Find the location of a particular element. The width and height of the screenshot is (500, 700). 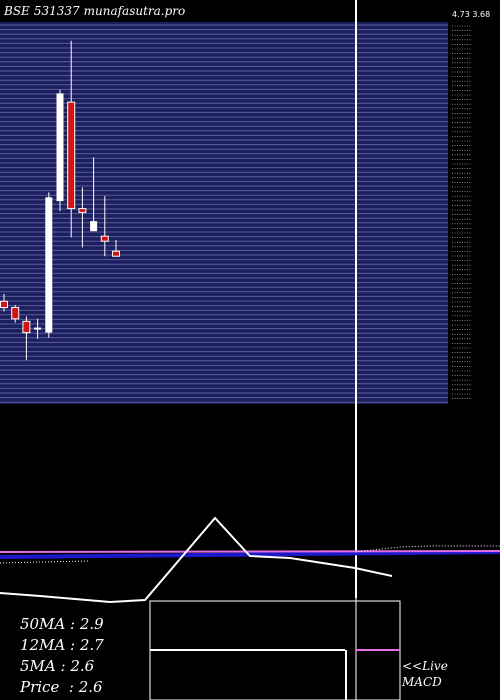

macd-upper-dotted-line is located at coordinates (427, 549).